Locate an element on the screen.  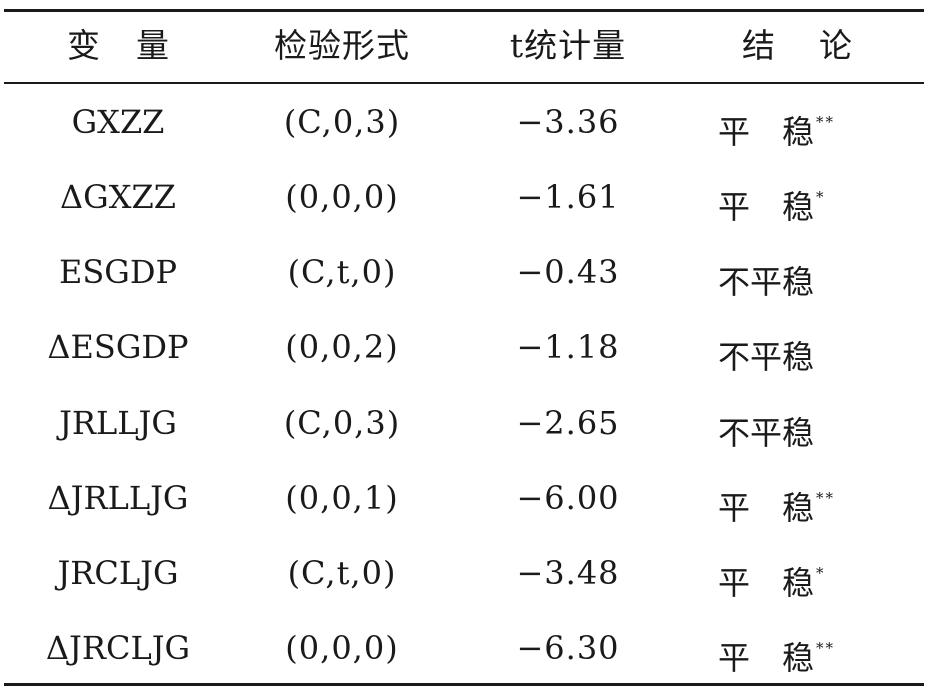
variable-cell: JRCLJG is located at coordinates (118, 573).